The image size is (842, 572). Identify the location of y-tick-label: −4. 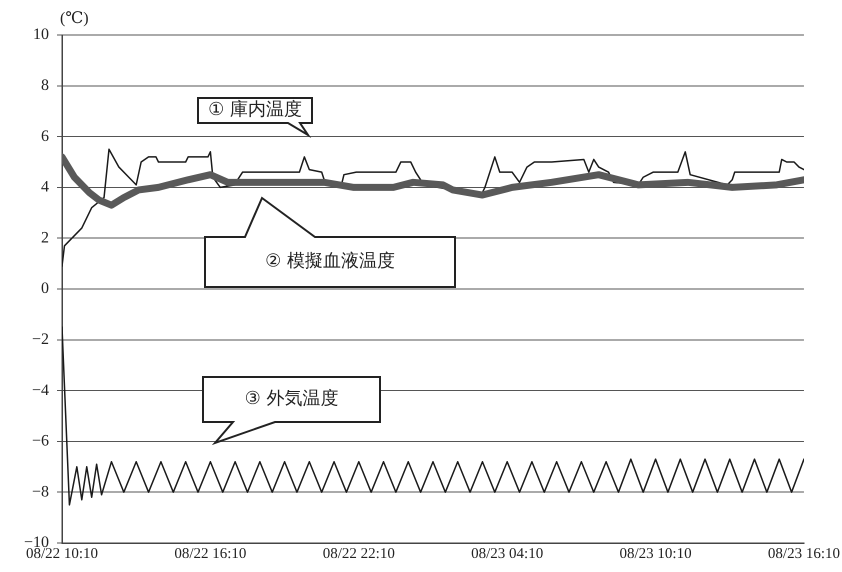
(40, 390).